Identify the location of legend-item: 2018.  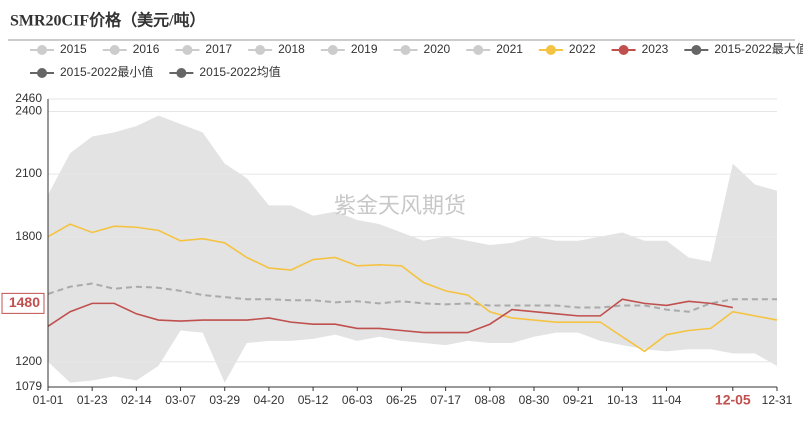
(276, 49).